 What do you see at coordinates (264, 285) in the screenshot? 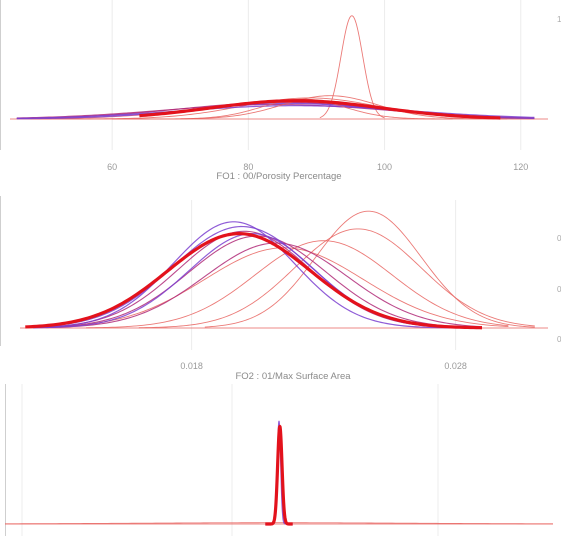
I see `density-curve-mid` at bounding box center [264, 285].